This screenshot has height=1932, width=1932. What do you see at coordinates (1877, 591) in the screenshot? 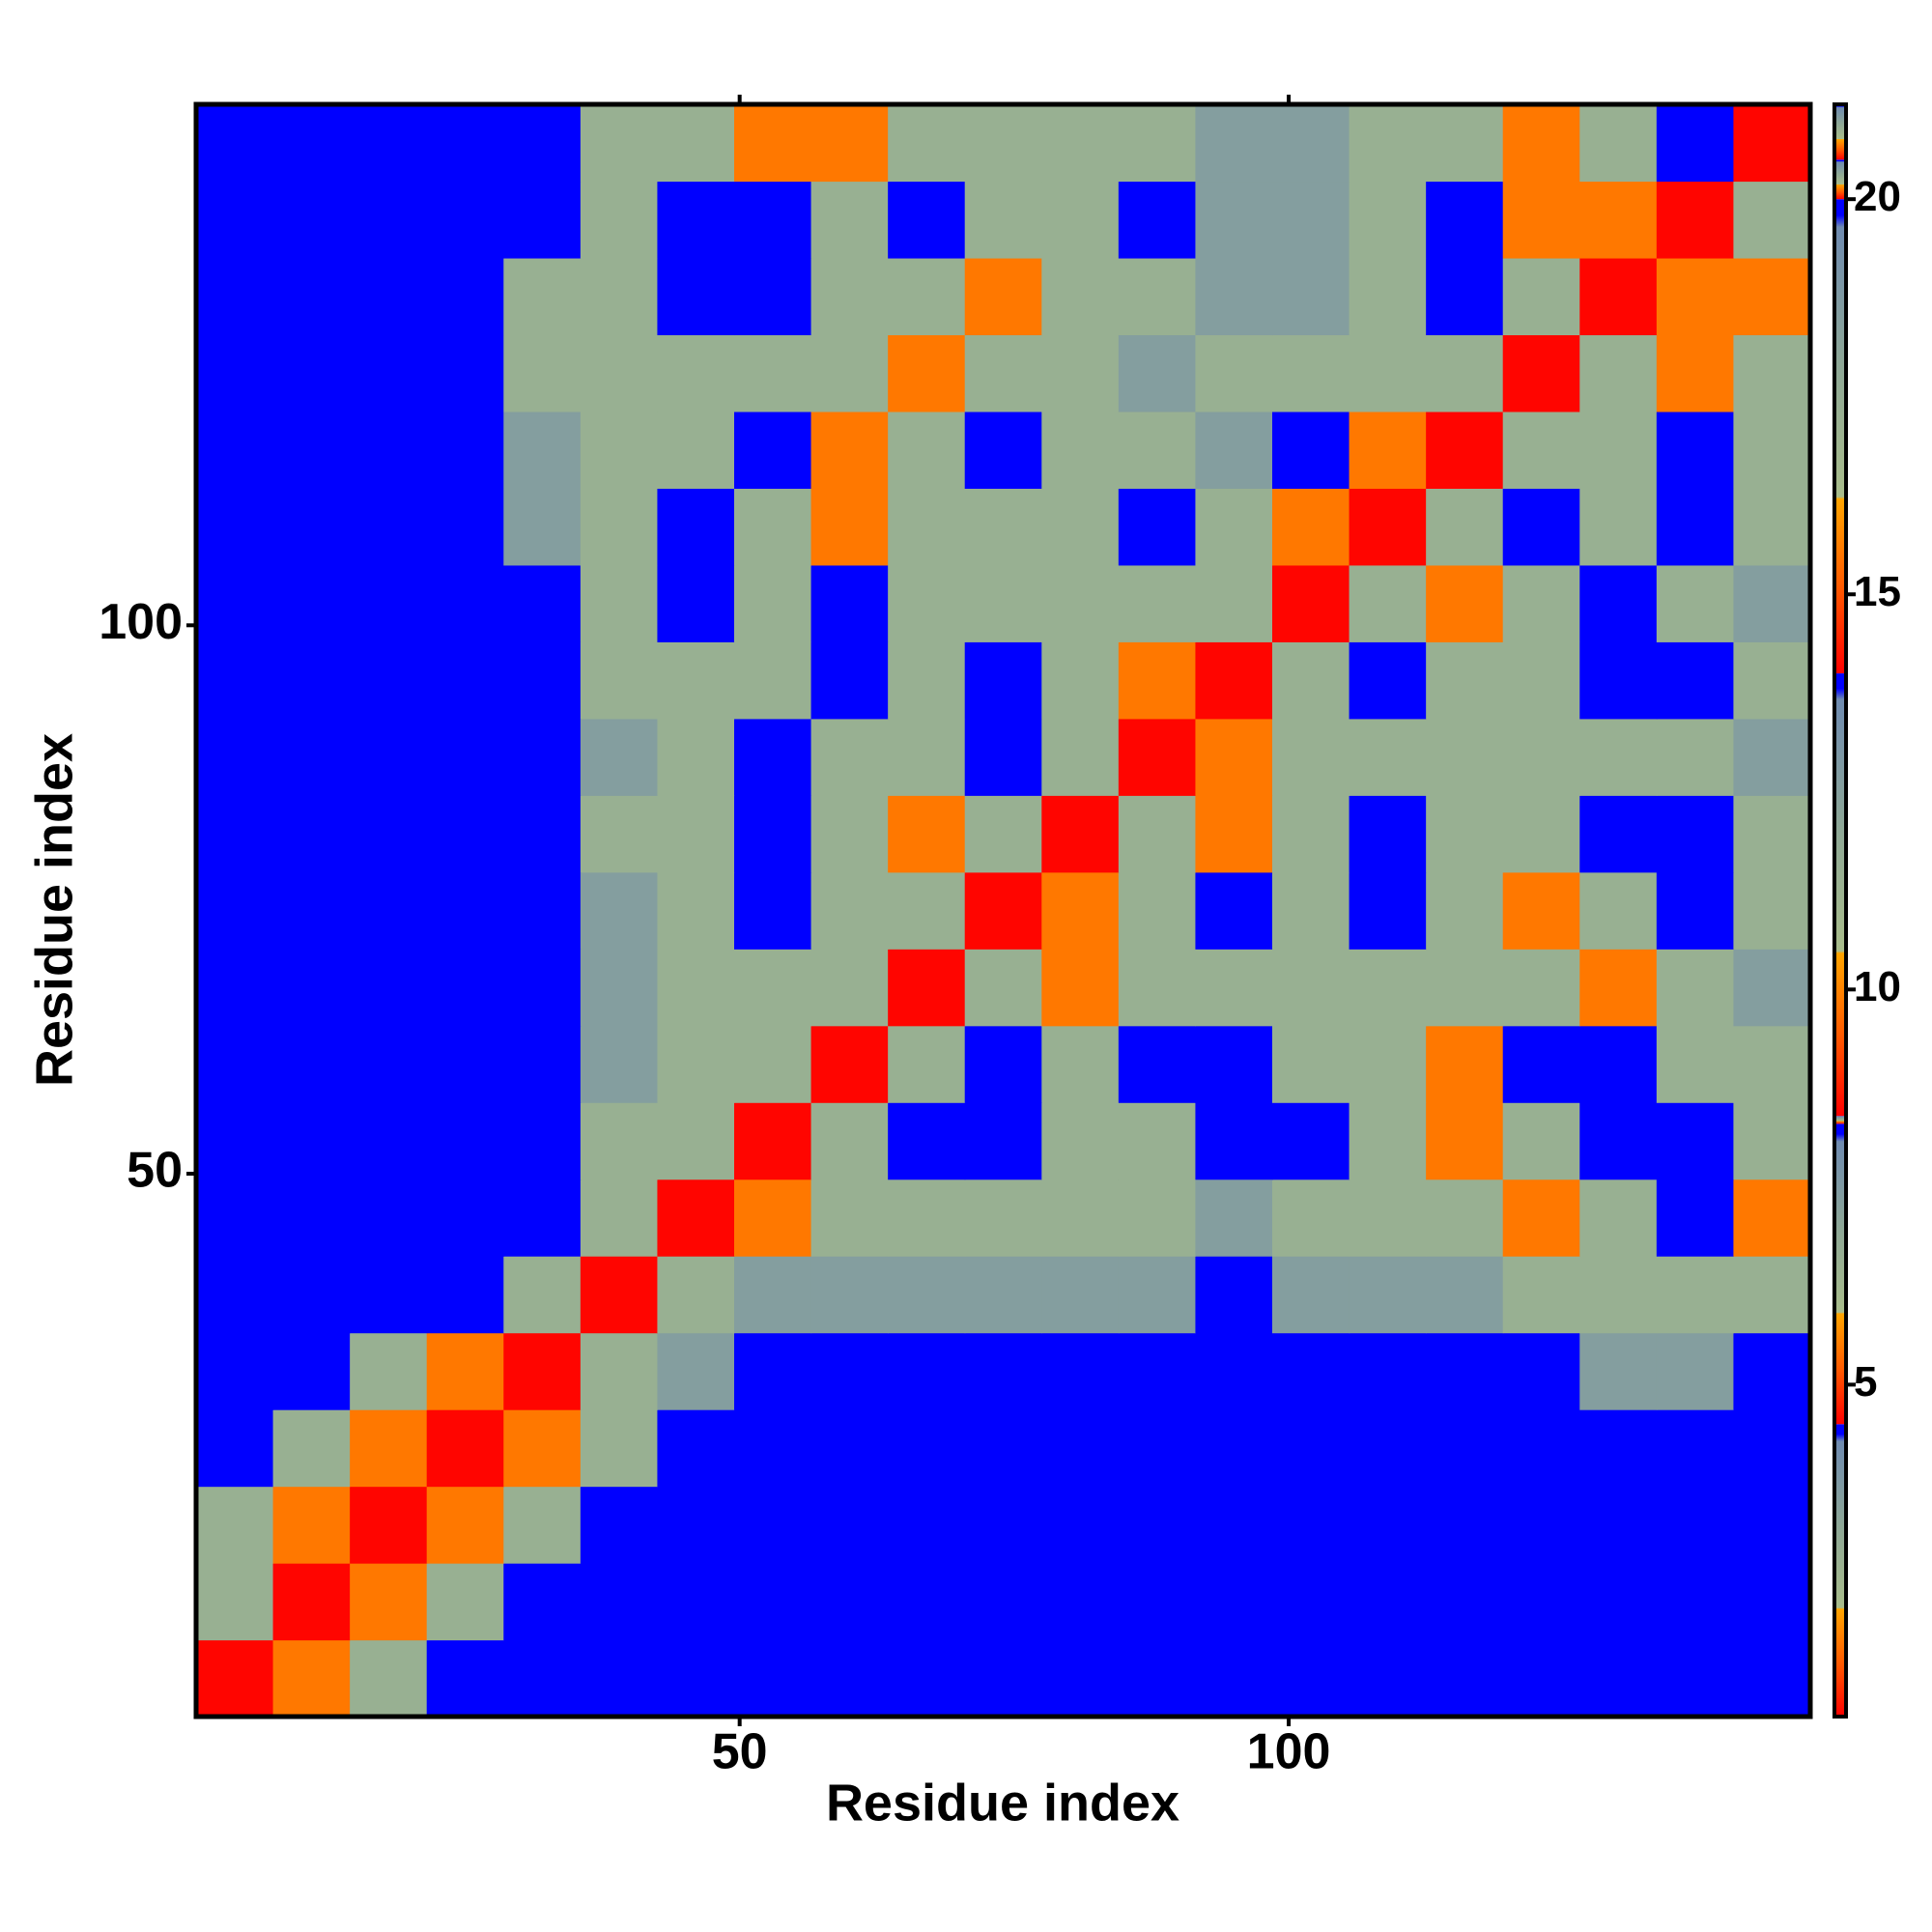
I see `colorbar-tick-label: 15` at bounding box center [1877, 591].